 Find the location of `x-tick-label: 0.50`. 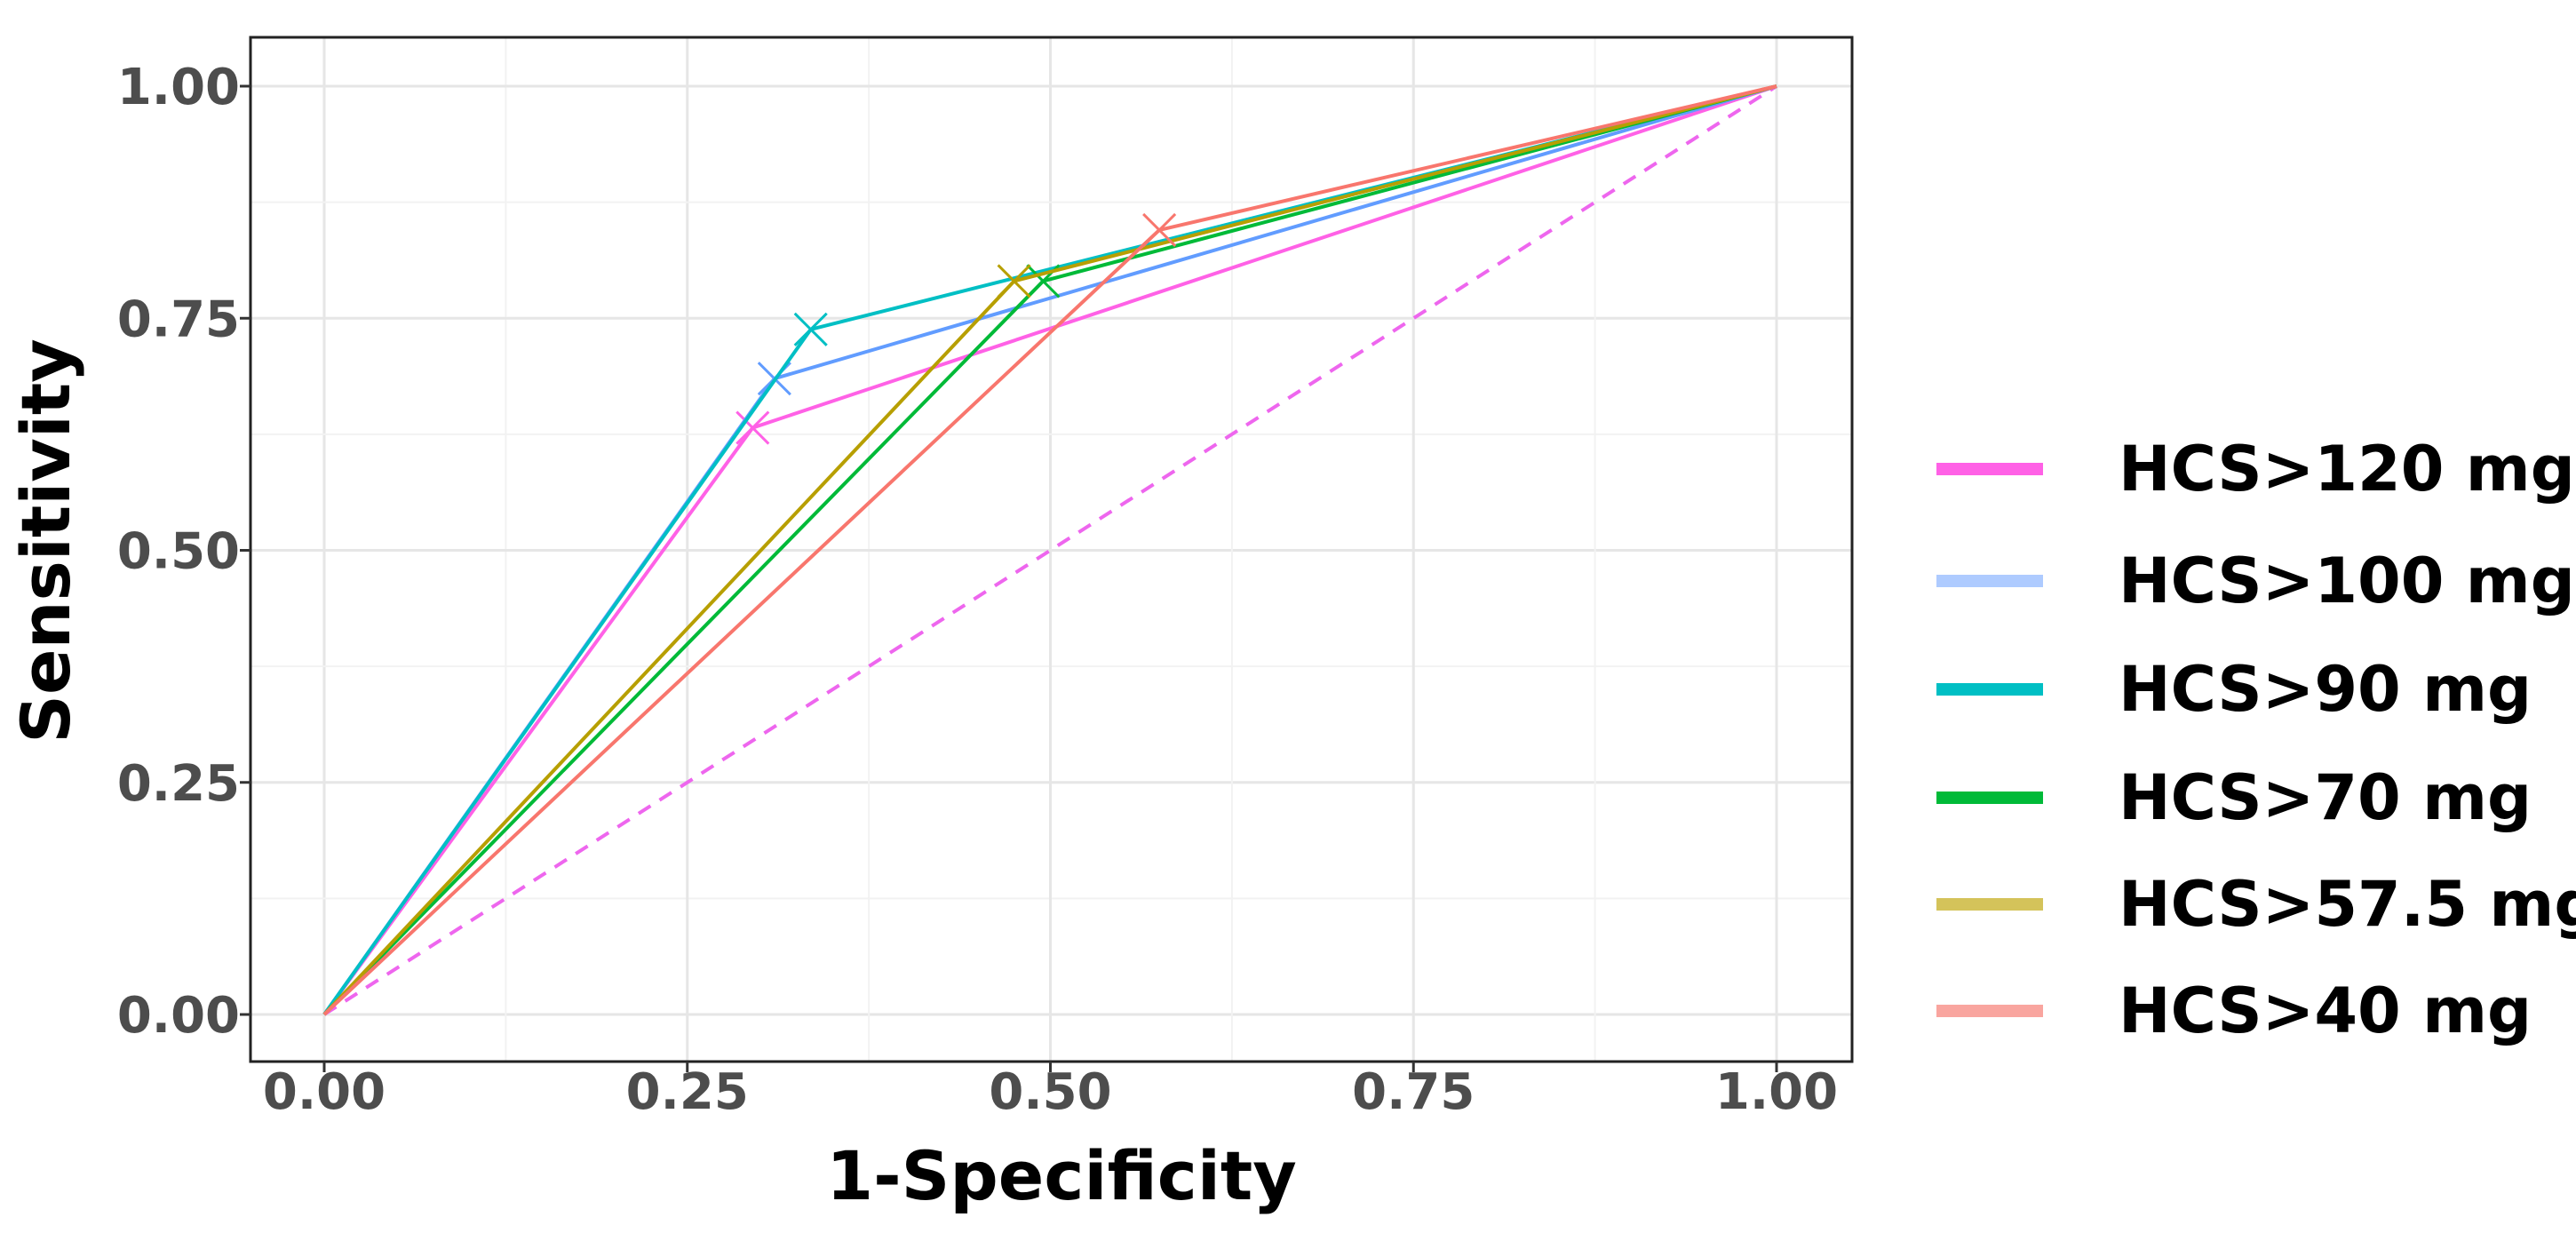

x-tick-label: 0.50 is located at coordinates (1050, 1092).